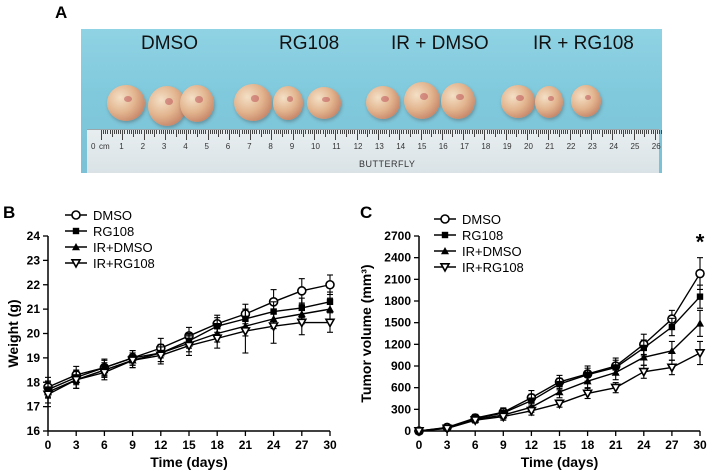  Describe the element at coordinates (104, 445) in the screenshot. I see `x-tick-label: 6` at that location.